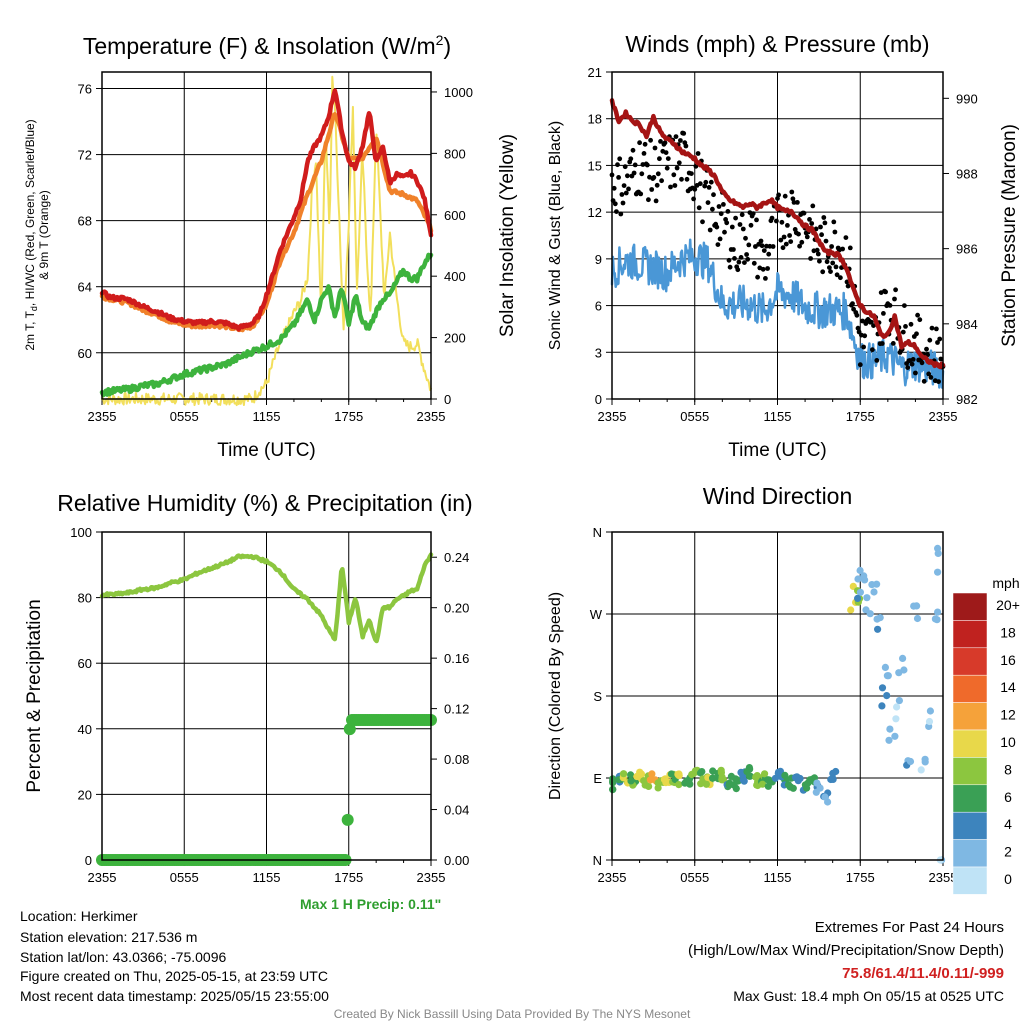 This screenshot has height=1024, width=1024. I want to click on y-tick-label: 9, so click(598, 259).